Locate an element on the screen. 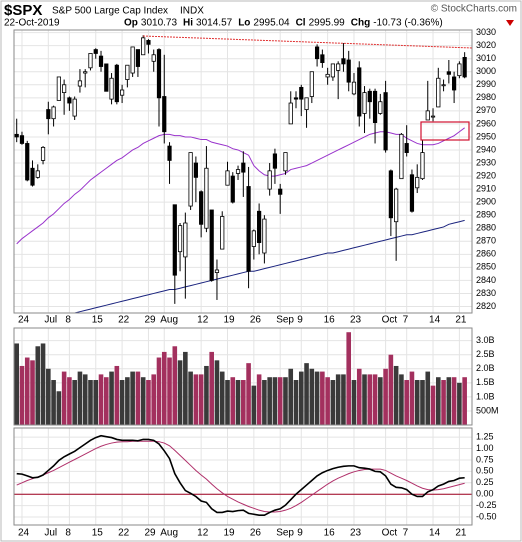  y-tick-label: 0.75 is located at coordinates (485, 459).